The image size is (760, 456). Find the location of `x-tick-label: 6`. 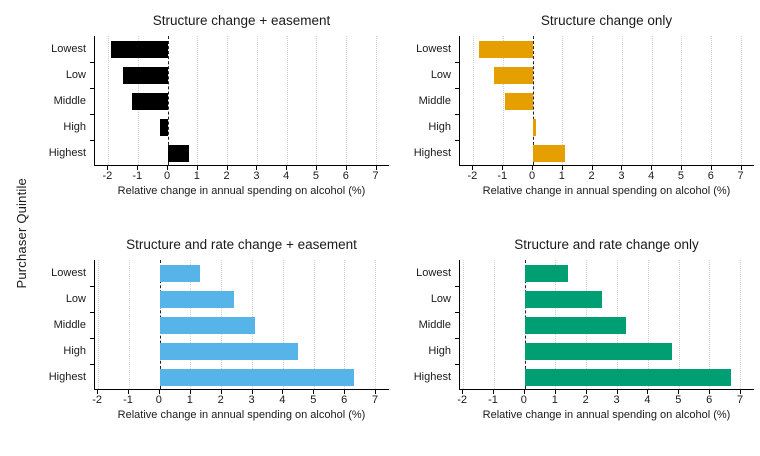

x-tick-label: 6 is located at coordinates (345, 176).